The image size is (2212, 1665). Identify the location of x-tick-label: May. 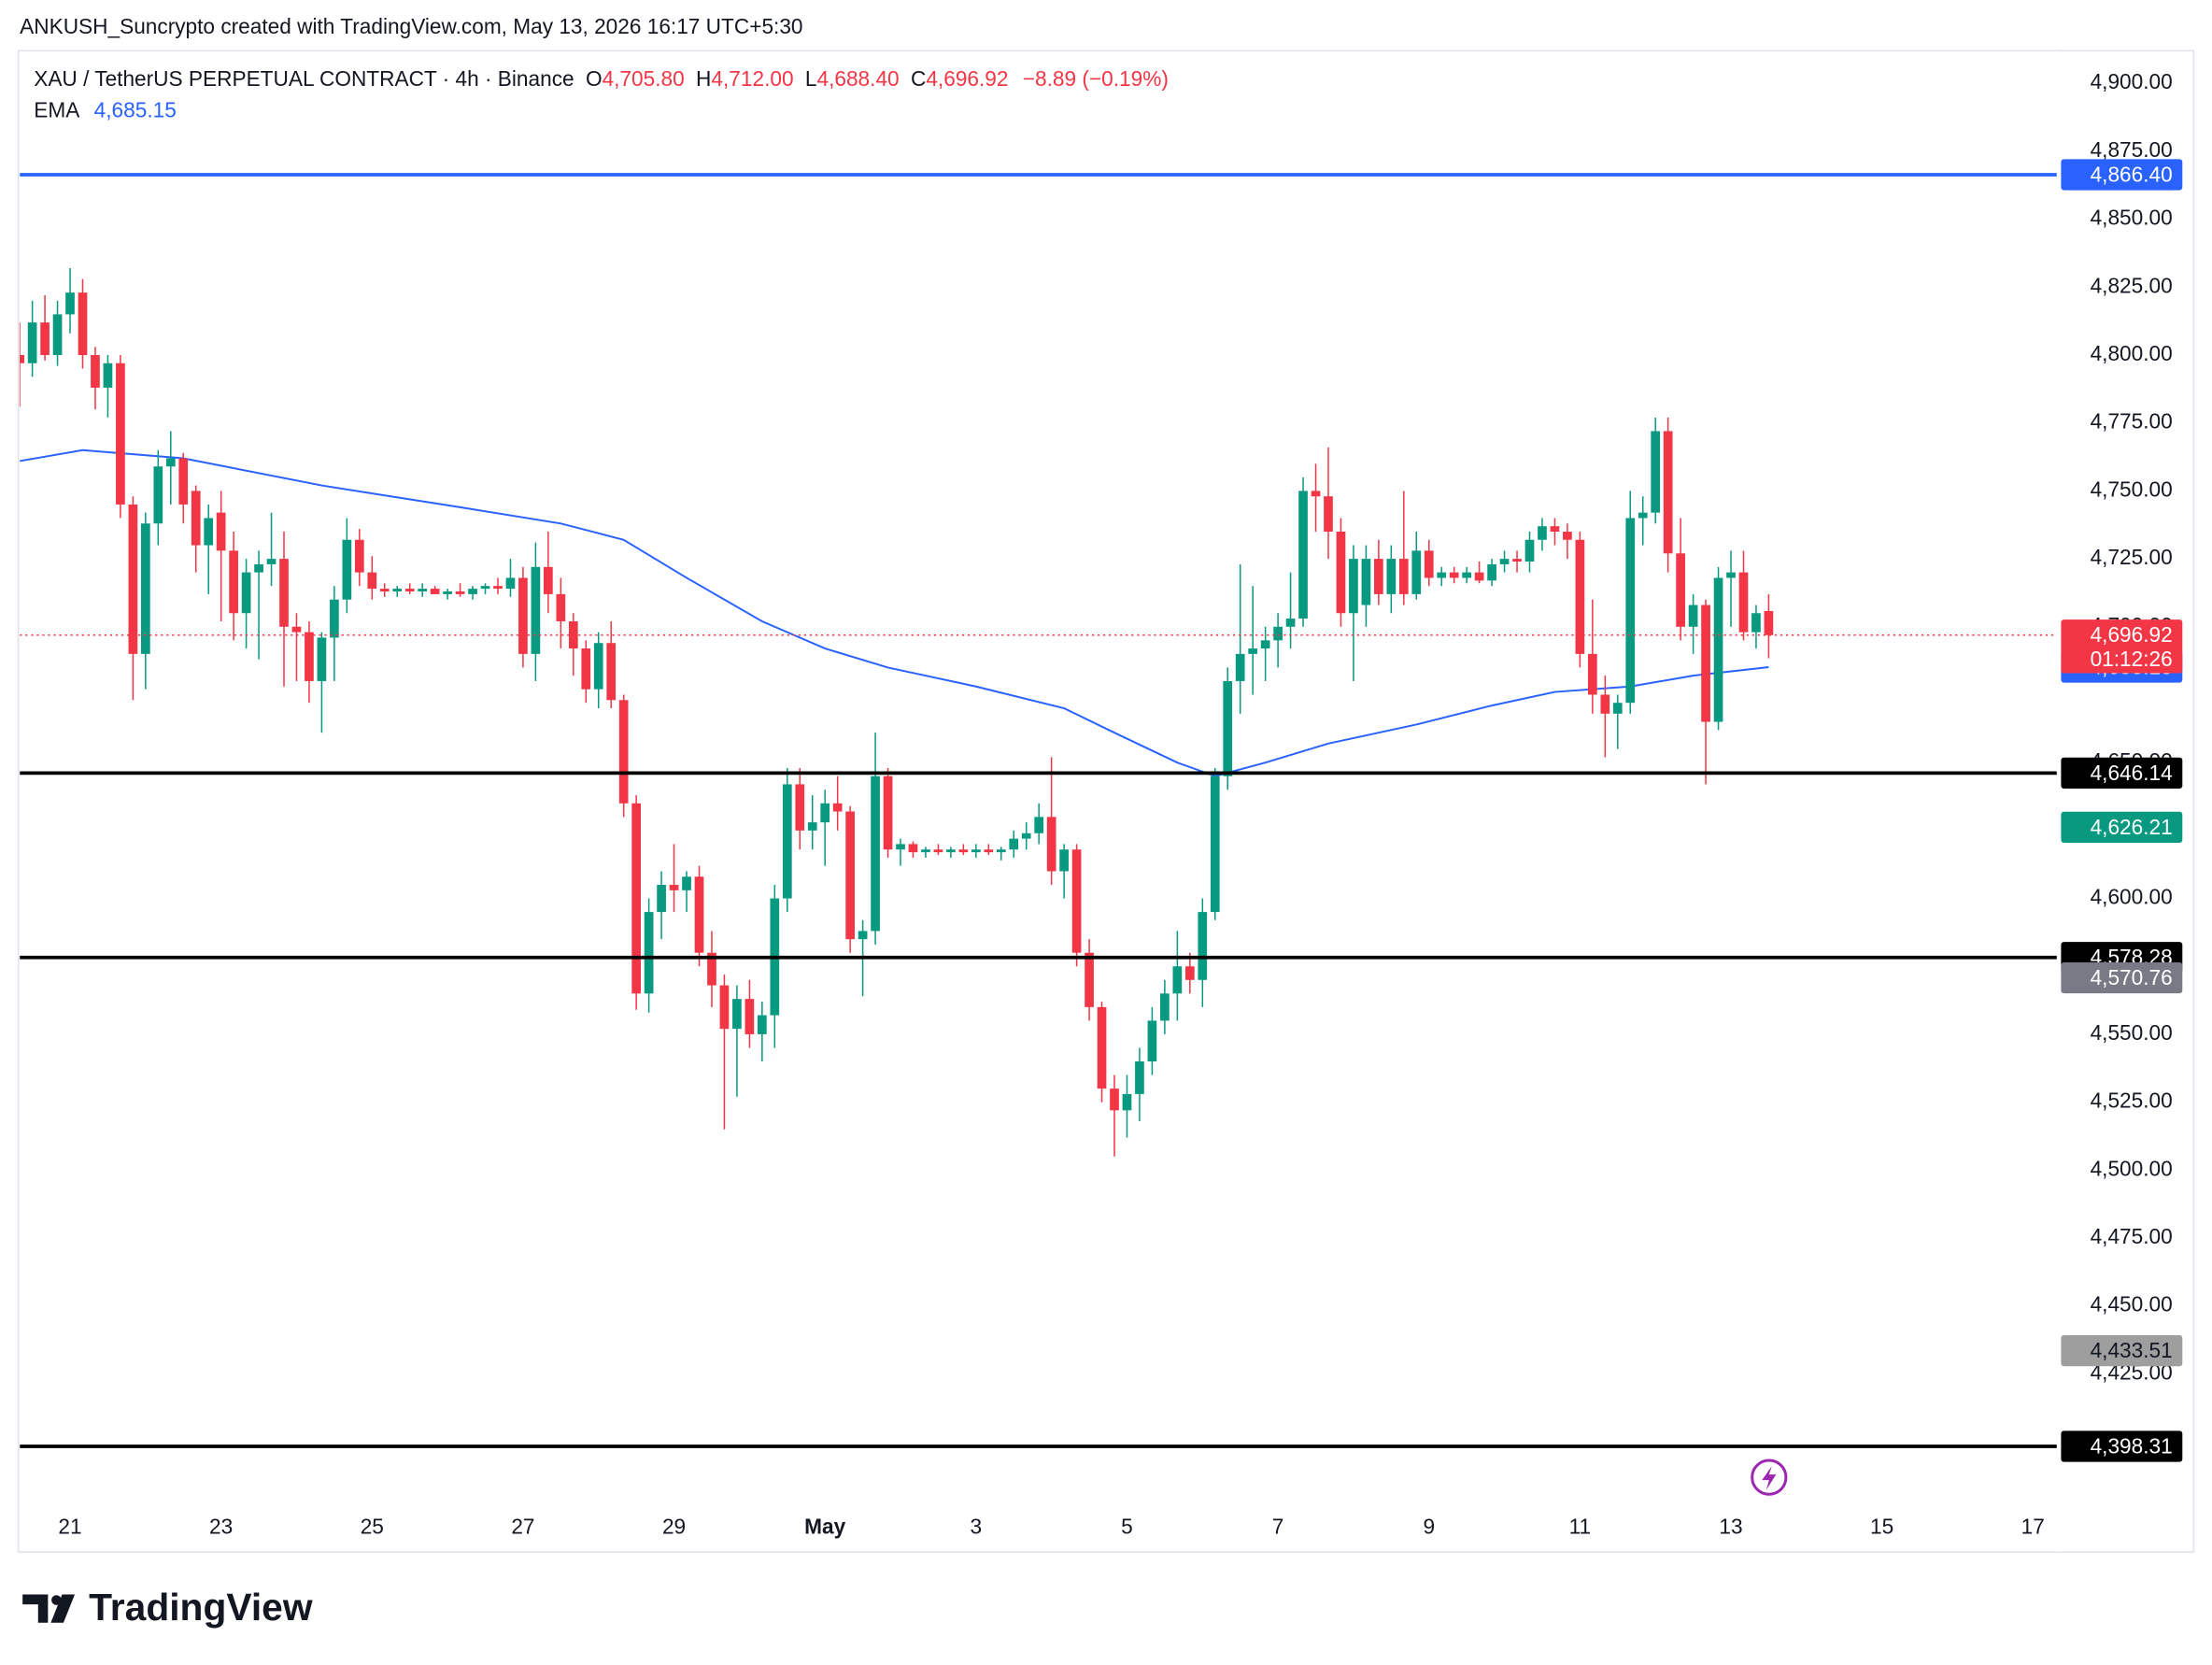
(824, 1526).